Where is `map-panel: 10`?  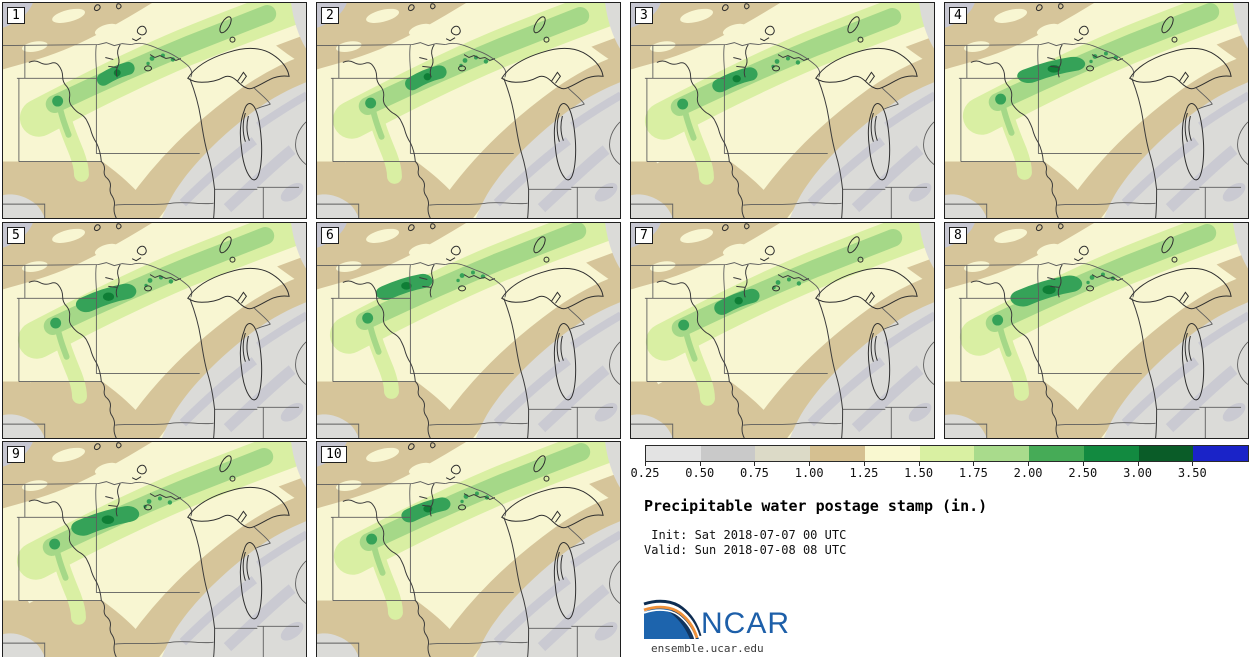
map-panel: 10 is located at coordinates (468, 549).